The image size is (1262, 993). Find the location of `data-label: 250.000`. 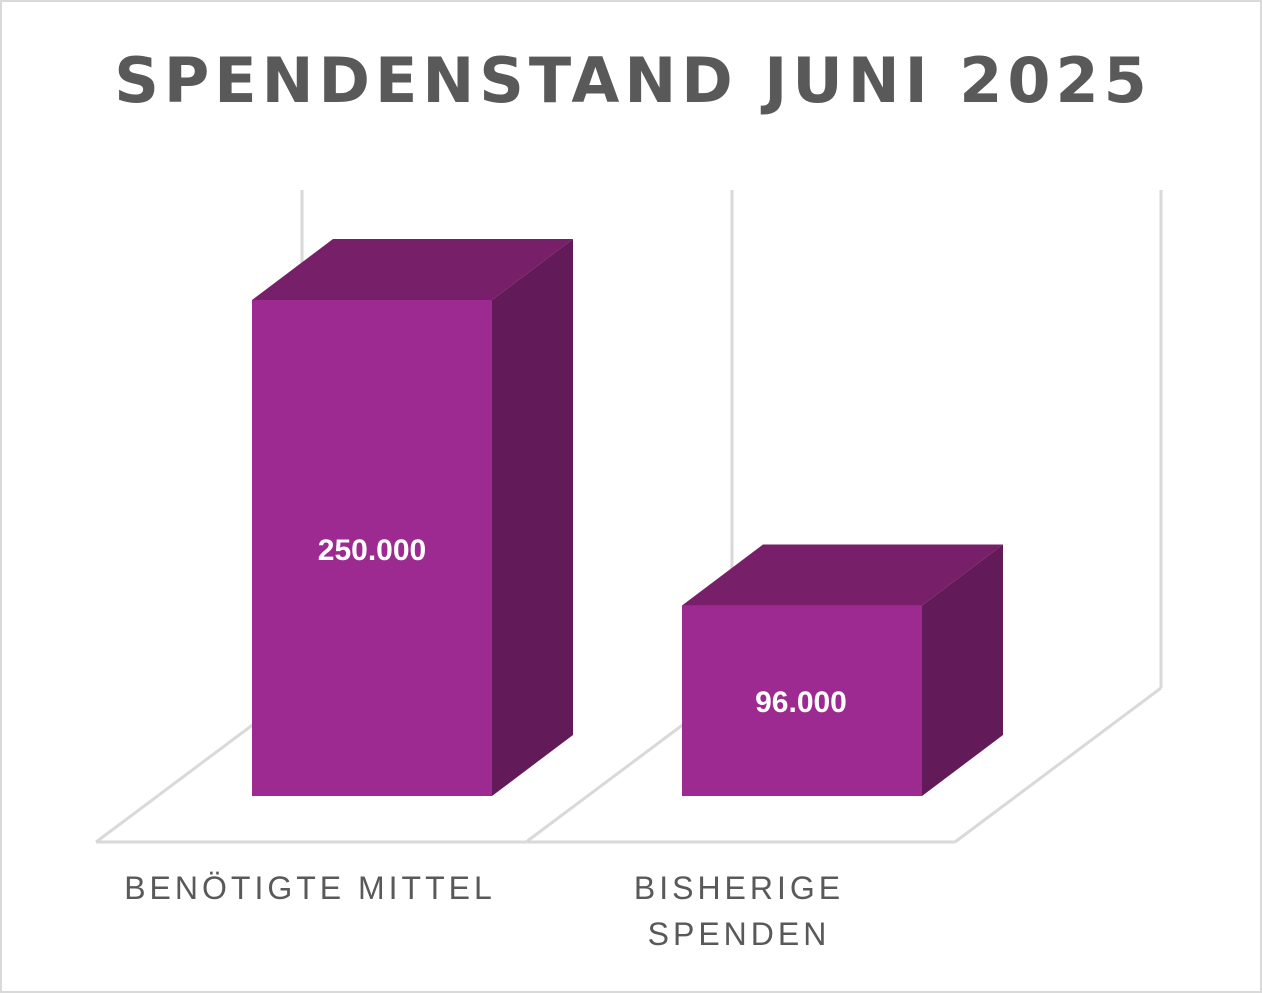

data-label: 250.000 is located at coordinates (372, 550).